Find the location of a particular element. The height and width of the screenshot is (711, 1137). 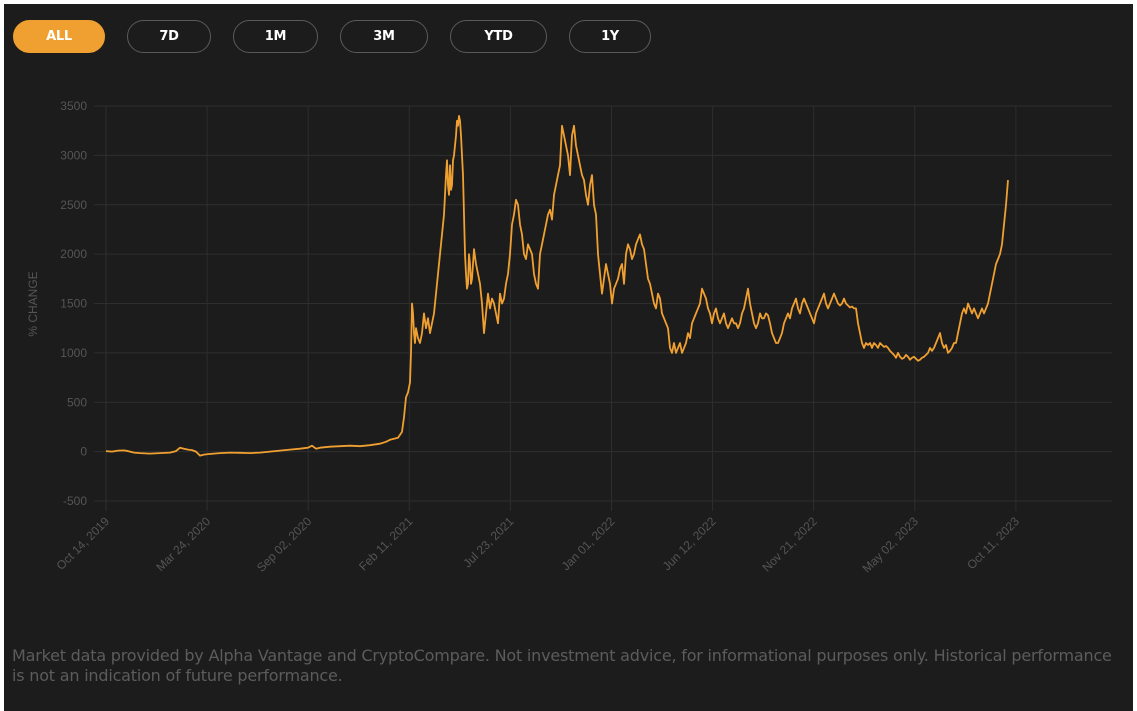

y-tick-label: -500 is located at coordinates (75, 501).